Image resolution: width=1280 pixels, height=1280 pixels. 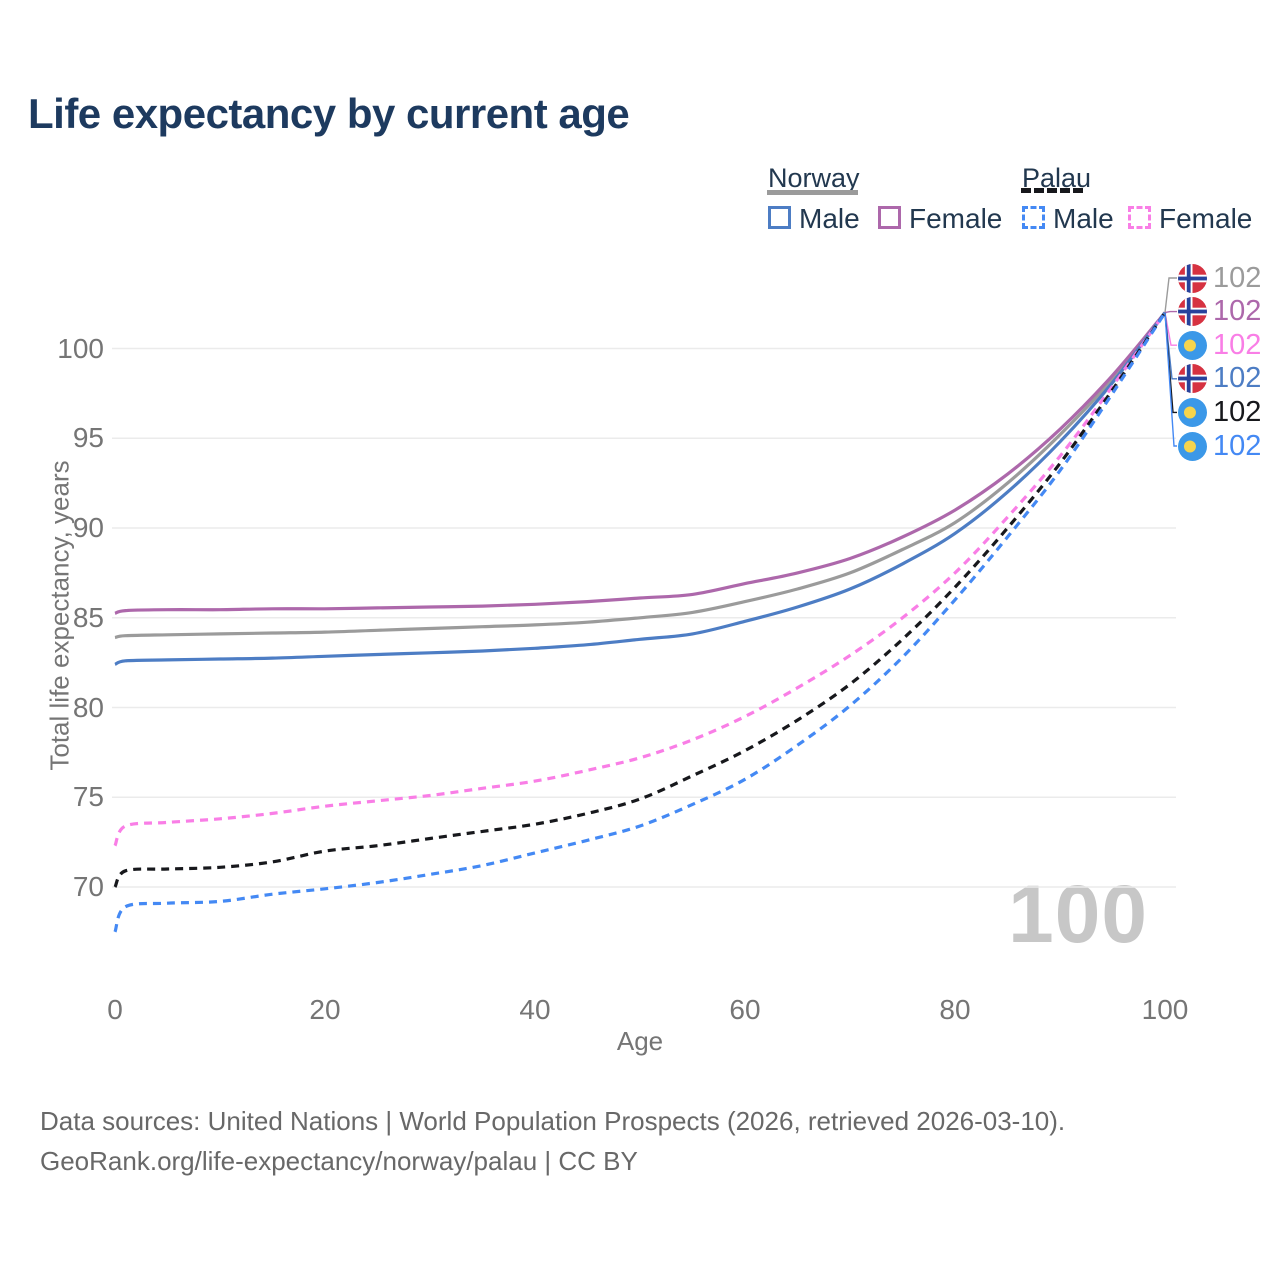 What do you see at coordinates (640, 1041) in the screenshot?
I see `x-axis-title: Age` at bounding box center [640, 1041].